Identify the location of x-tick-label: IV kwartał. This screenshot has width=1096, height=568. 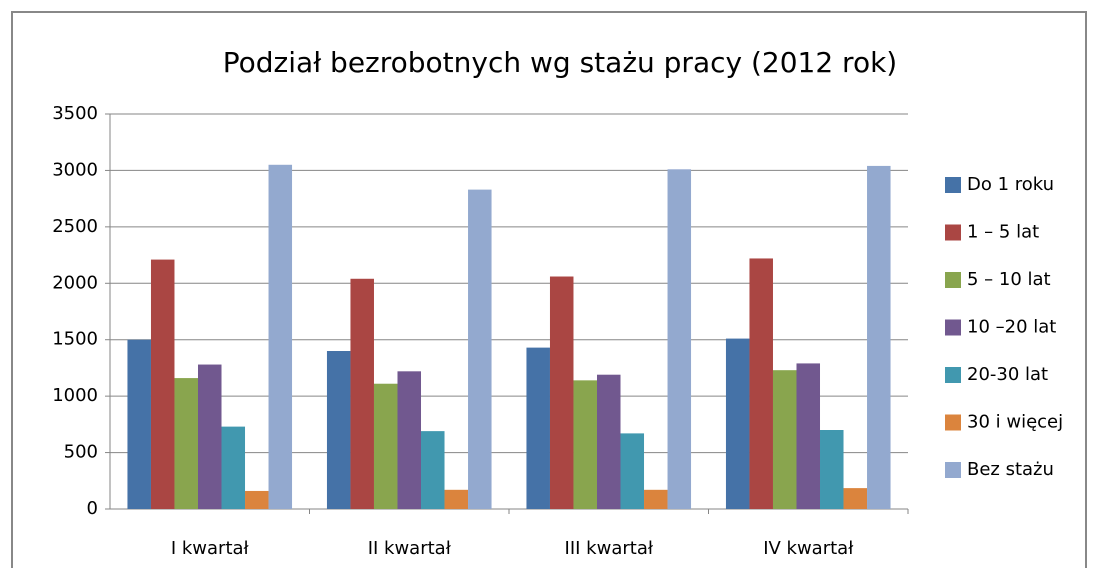
(808, 548).